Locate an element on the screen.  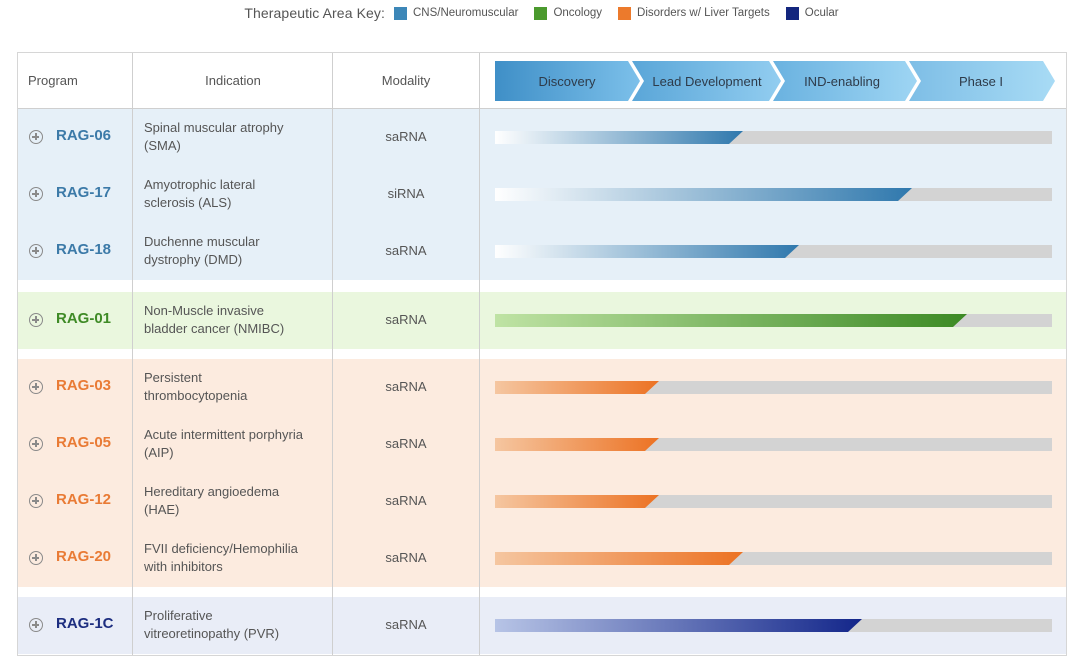
program-name: RAG-17 is located at coordinates (84, 192).